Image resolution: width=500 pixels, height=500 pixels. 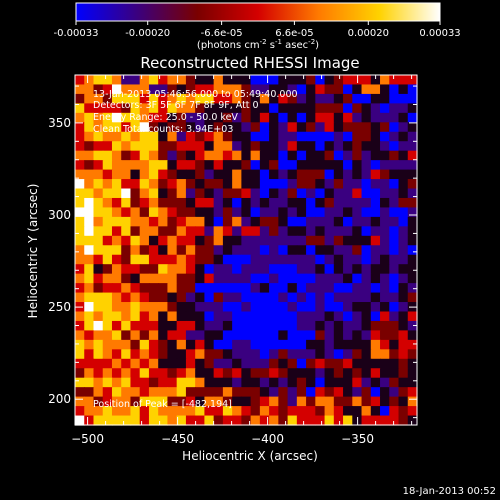 I want to click on y-tick-label: 350, so click(x=59, y=123).